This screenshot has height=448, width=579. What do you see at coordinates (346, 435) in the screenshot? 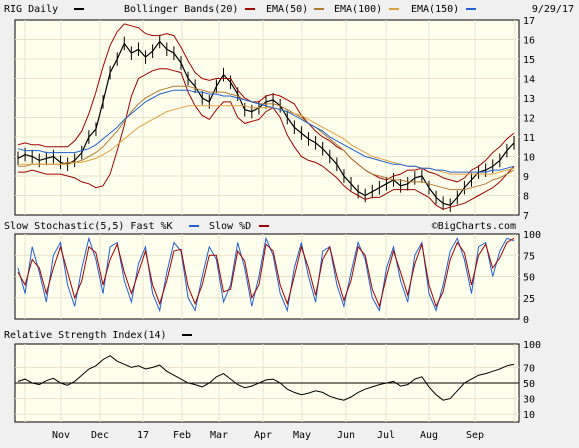
I see `x-label-jun: Jun` at bounding box center [346, 435].